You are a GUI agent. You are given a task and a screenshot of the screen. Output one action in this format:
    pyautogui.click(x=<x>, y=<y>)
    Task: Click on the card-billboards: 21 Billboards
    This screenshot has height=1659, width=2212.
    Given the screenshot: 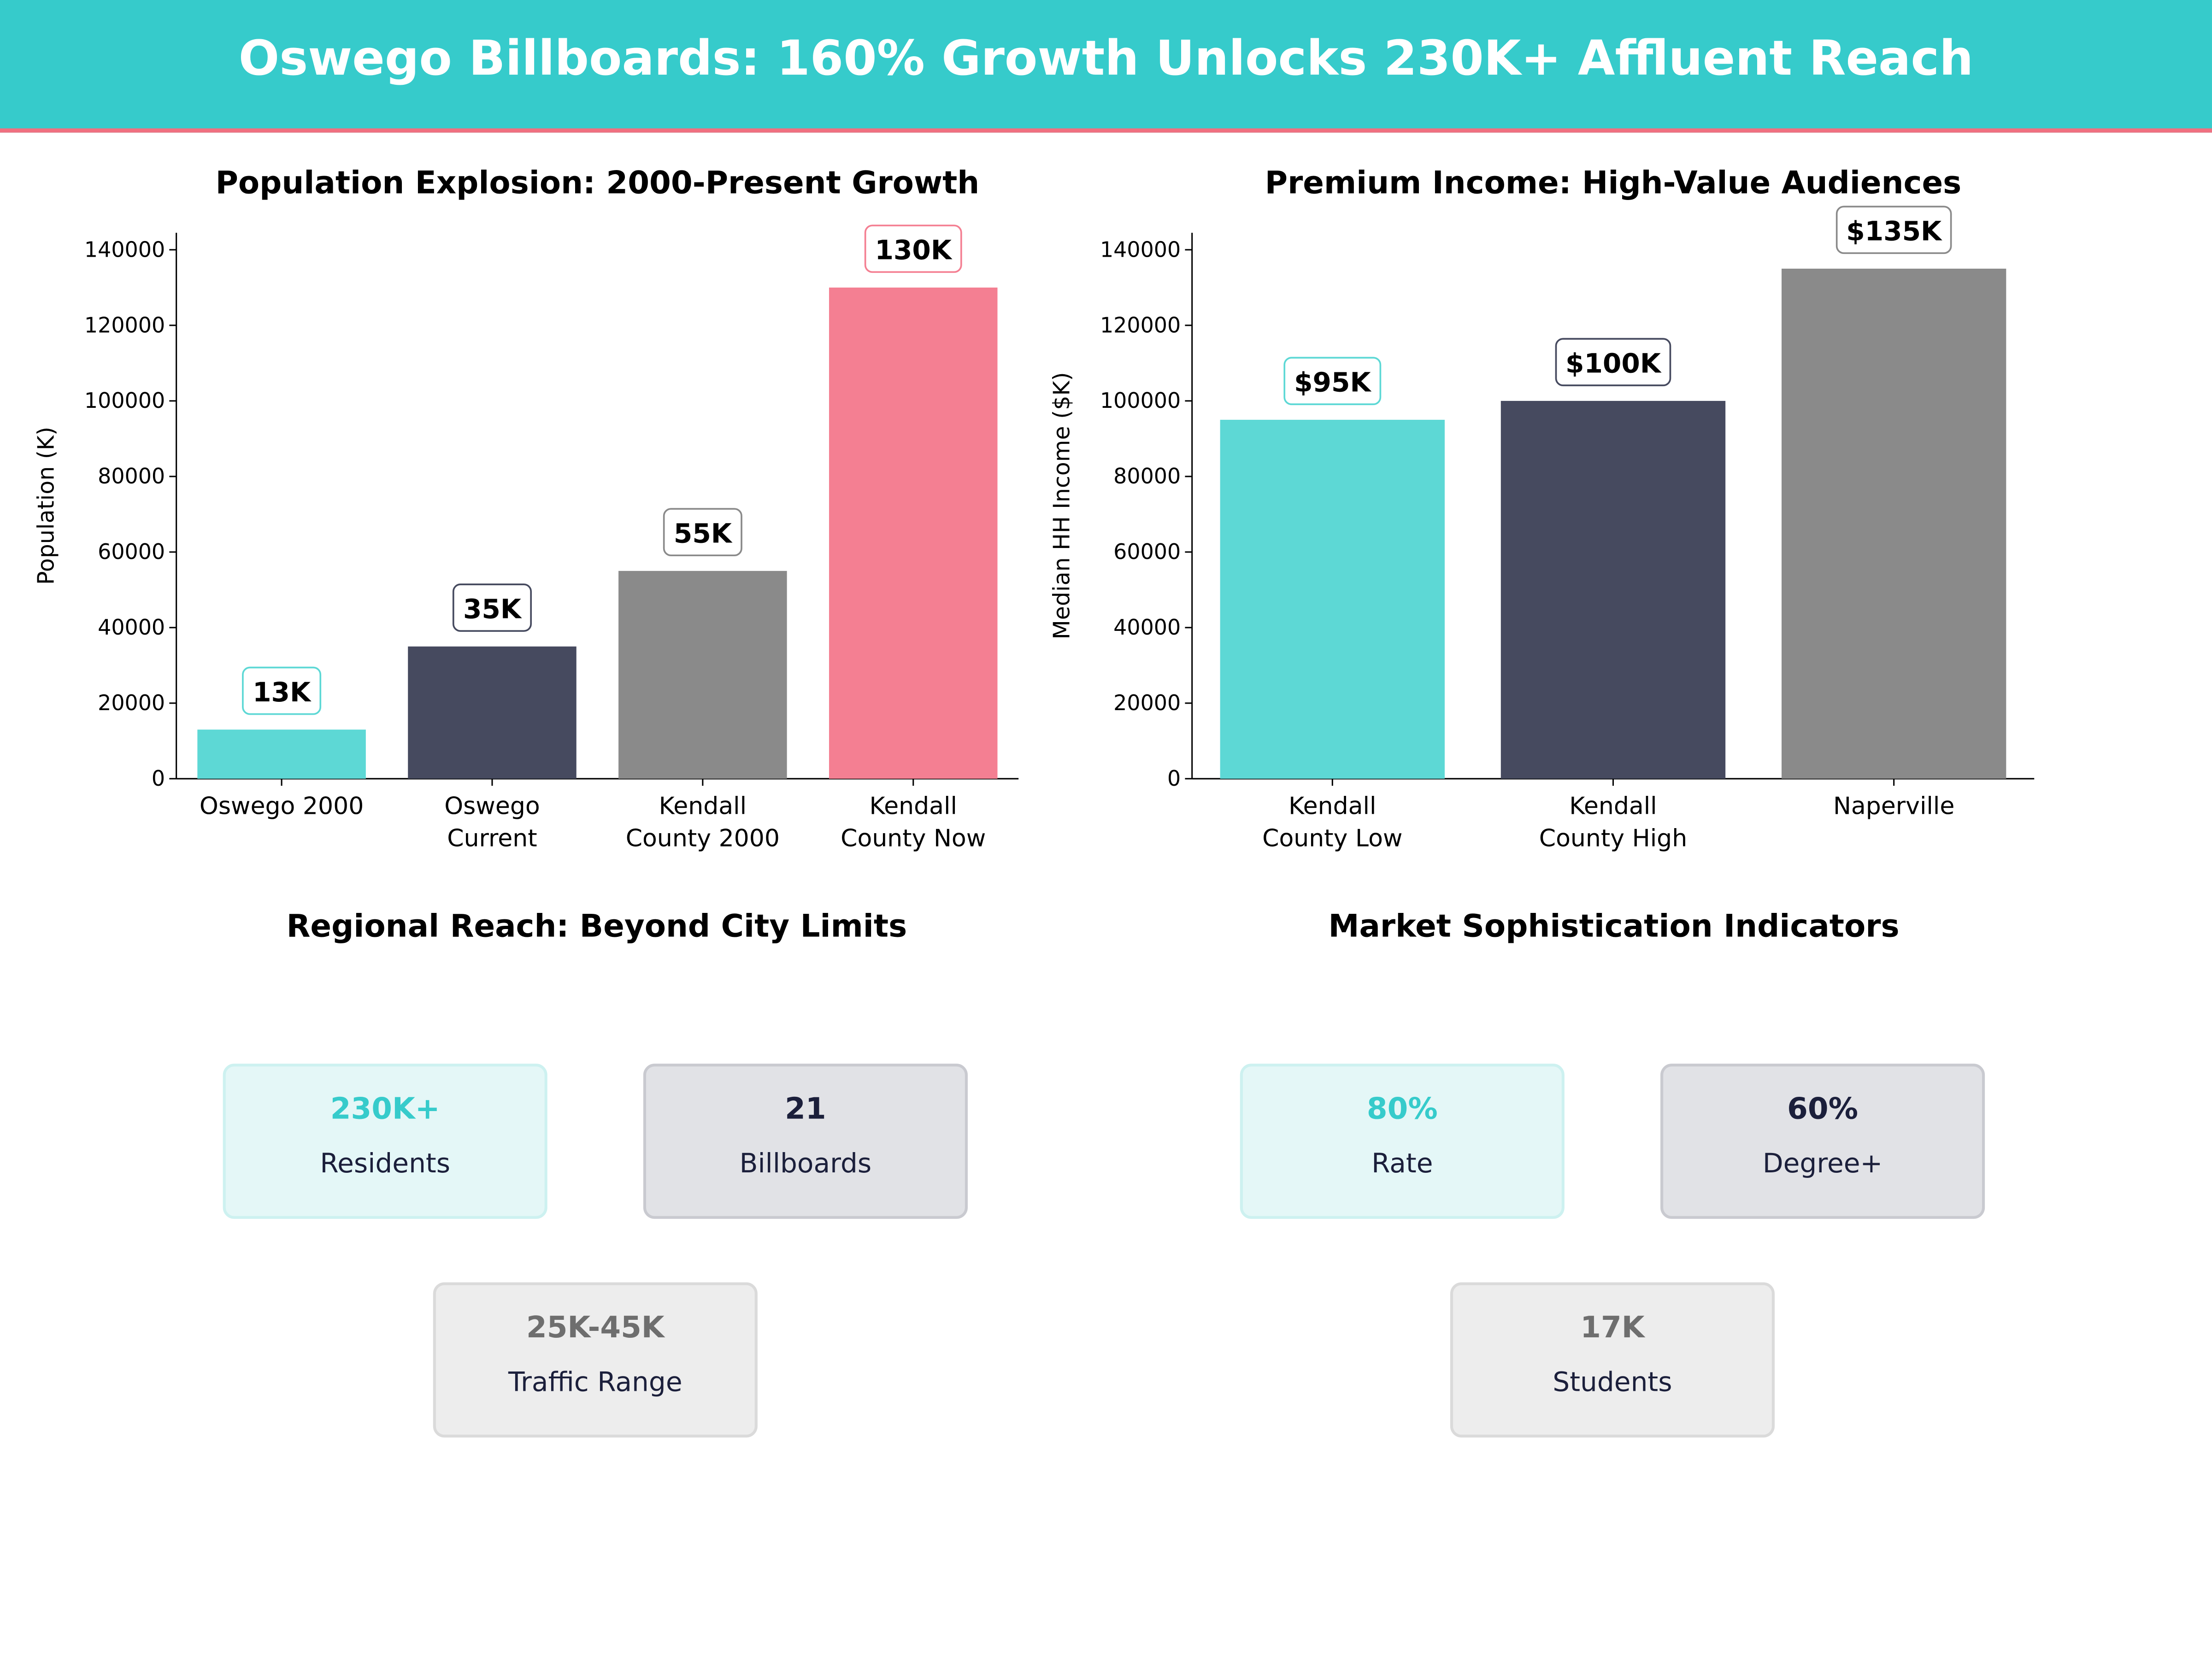 What is the action you would take?
    pyautogui.click(x=805, y=1141)
    